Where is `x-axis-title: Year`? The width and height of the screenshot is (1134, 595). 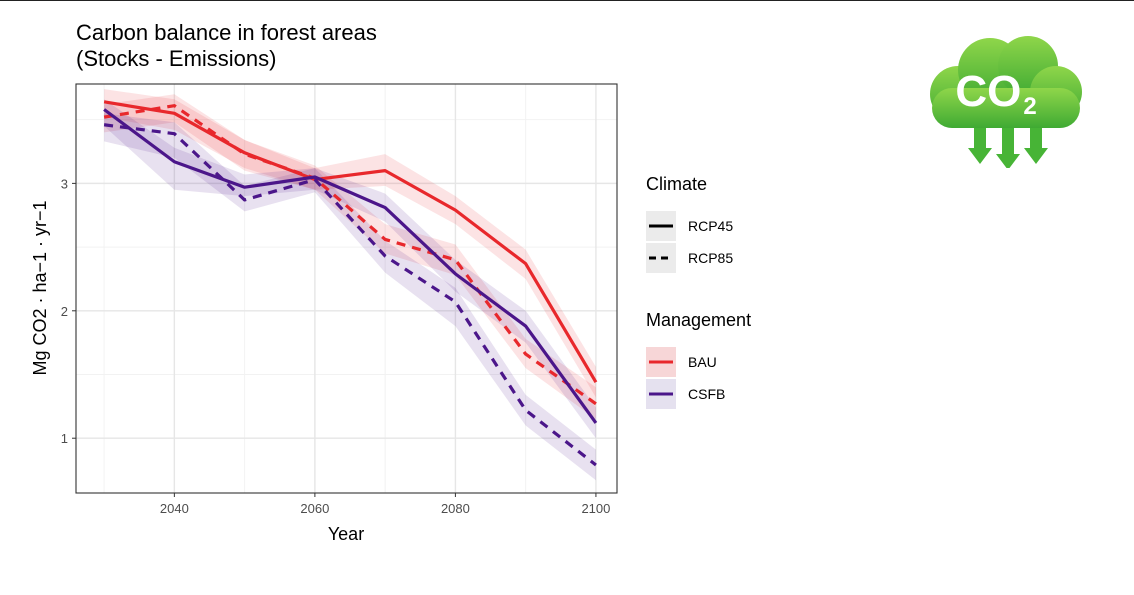 x-axis-title: Year is located at coordinates (346, 534).